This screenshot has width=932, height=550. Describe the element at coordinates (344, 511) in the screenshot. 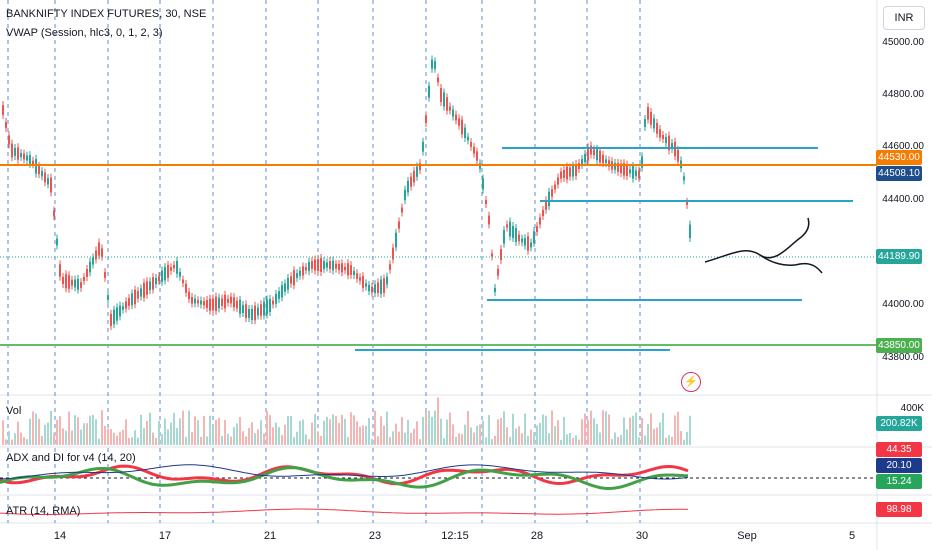

I see `atr-line` at that location.